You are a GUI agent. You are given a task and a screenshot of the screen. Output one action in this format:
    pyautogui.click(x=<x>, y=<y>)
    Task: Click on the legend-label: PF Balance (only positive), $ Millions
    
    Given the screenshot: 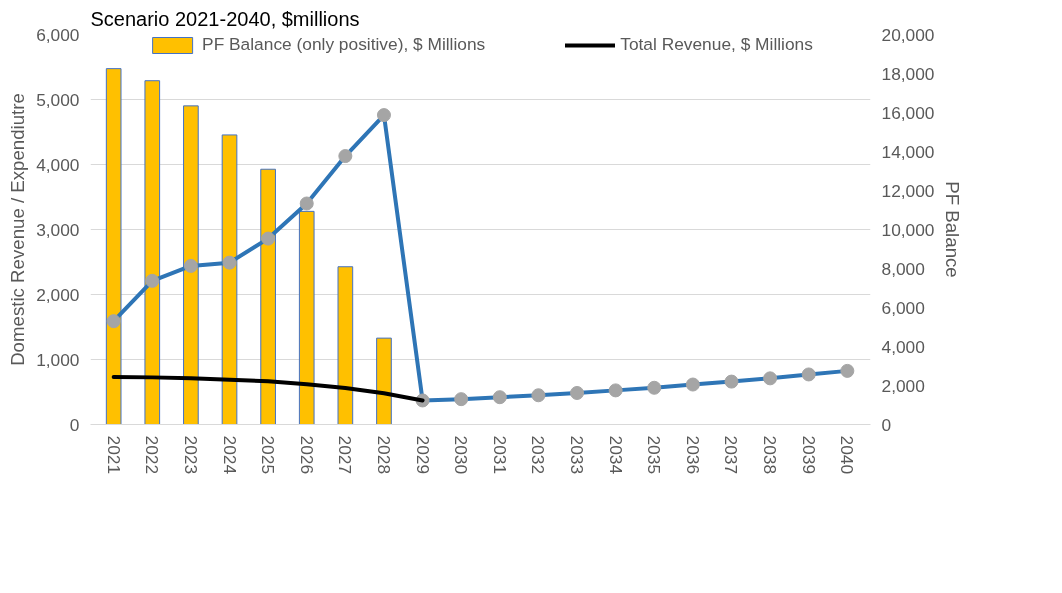 What is the action you would take?
    pyautogui.click(x=344, y=44)
    